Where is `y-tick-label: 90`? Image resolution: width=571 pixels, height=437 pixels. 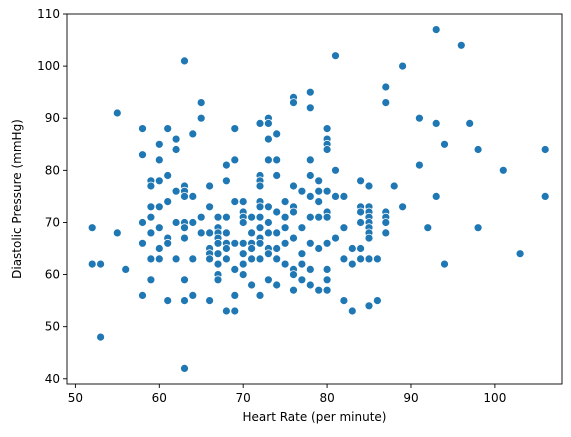
y-tick-label: 90 is located at coordinates (52, 118).